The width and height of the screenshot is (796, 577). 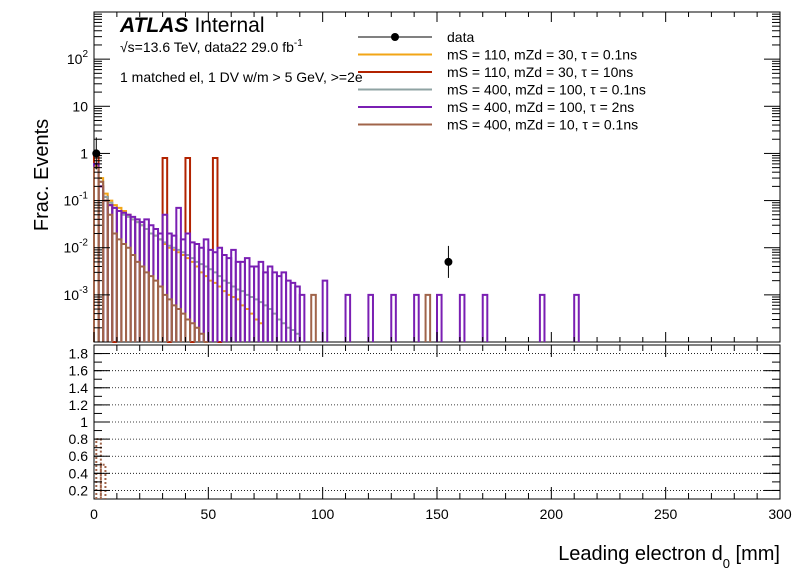 I want to click on y-tick-label: 10⁻¹, so click(x=76, y=200).